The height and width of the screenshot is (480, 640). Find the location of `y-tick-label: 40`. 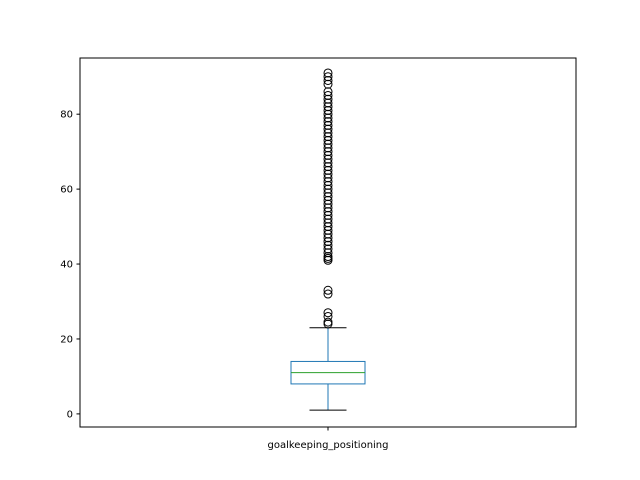

y-tick-label: 40 is located at coordinates (66, 265).